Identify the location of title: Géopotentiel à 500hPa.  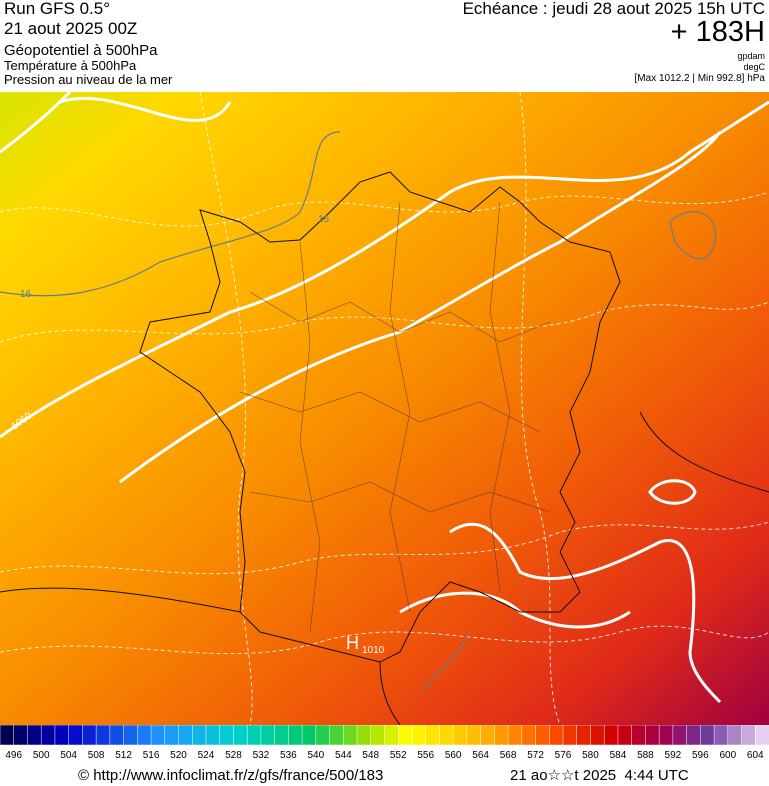
(81, 50).